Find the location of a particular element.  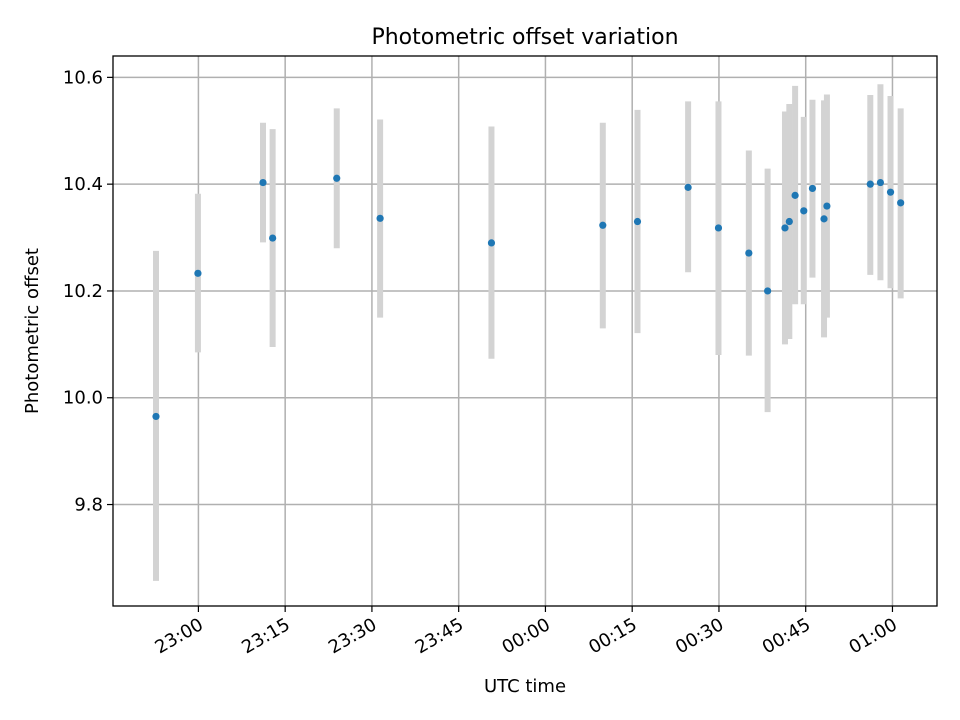

y-tick-label: 10.6 is located at coordinates (83, 77).